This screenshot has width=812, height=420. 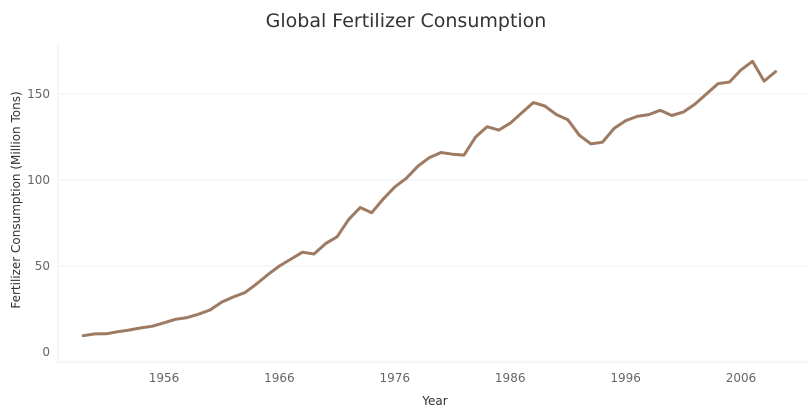 What do you see at coordinates (406, 21) in the screenshot?
I see `chart-title: Global Fertilizer Consumption` at bounding box center [406, 21].